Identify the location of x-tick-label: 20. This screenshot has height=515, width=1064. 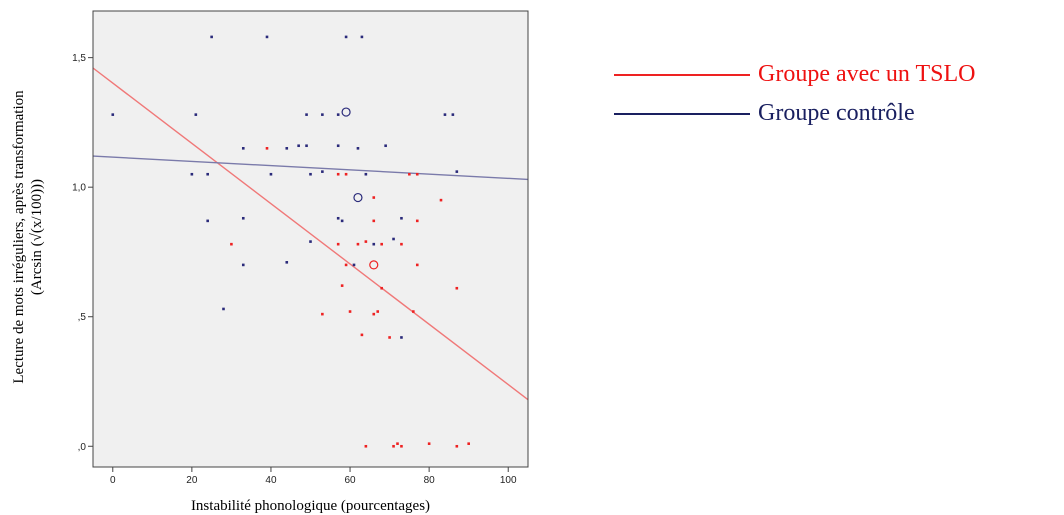
(192, 480).